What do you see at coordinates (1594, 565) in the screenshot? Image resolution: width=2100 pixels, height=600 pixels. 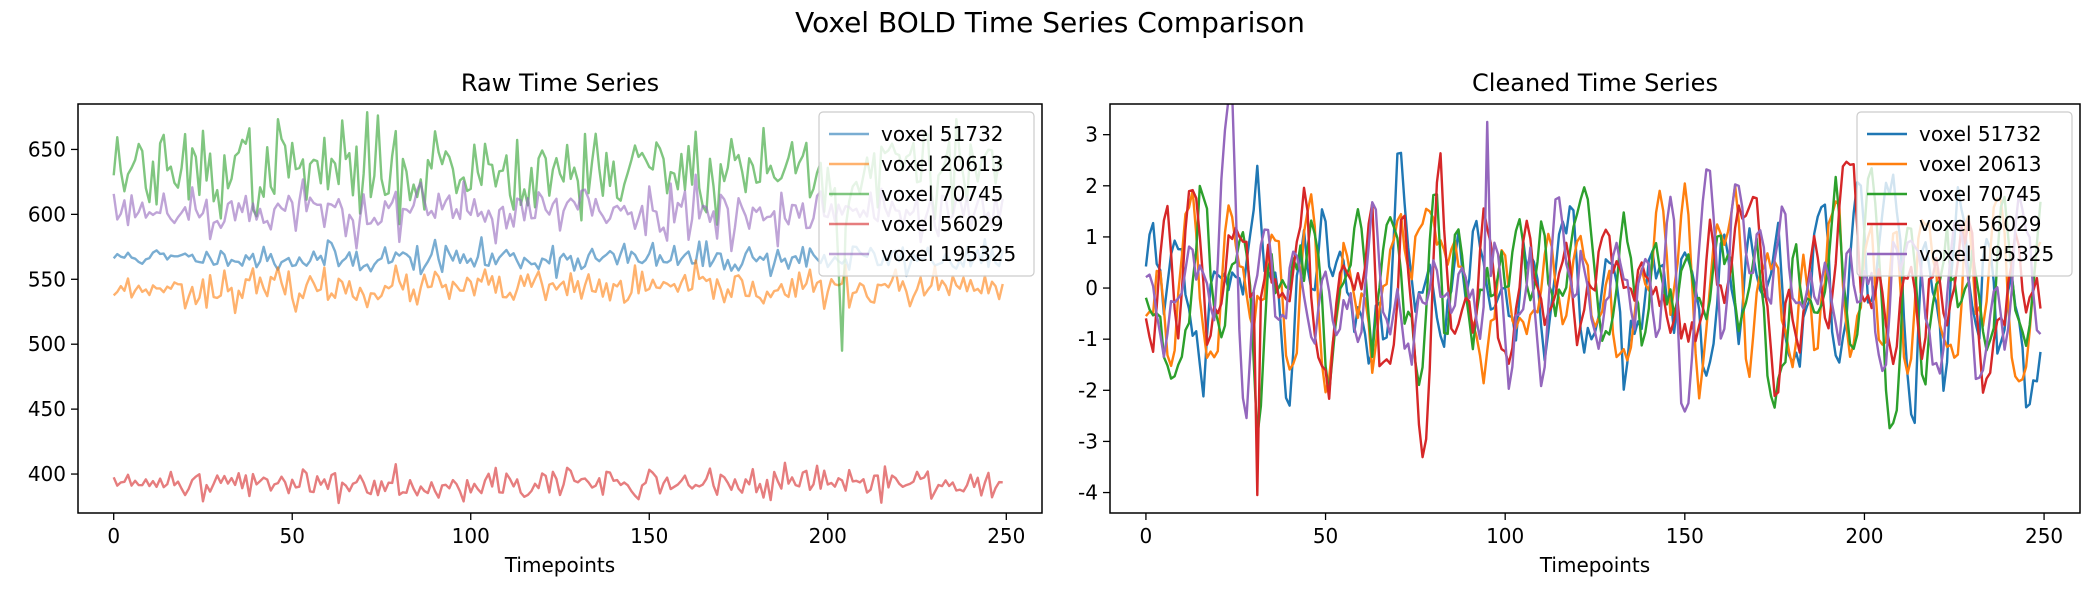 I see `cleaned-xlabel: Timepoints` at bounding box center [1594, 565].